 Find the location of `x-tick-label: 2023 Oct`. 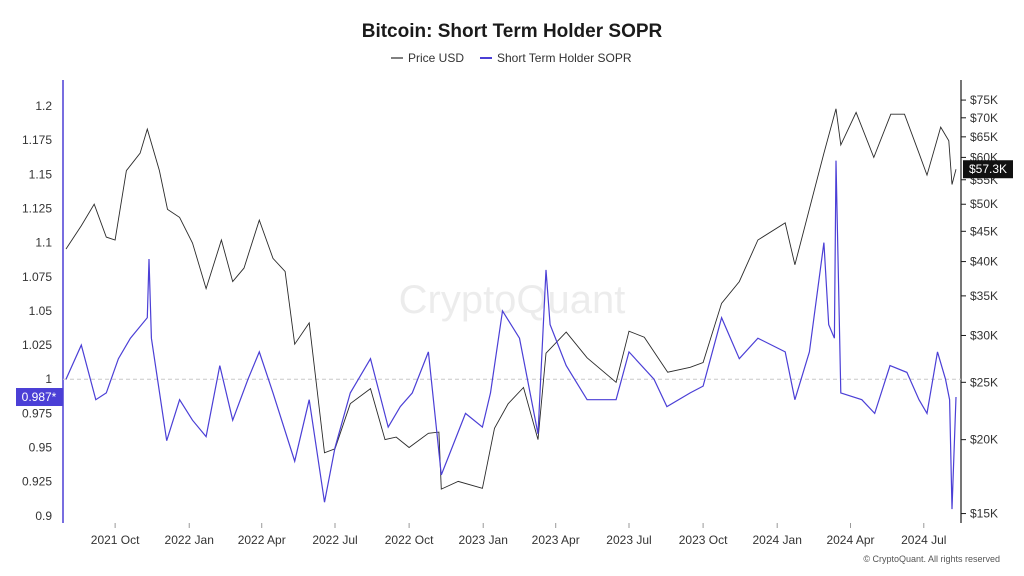

x-tick-label: 2023 Oct is located at coordinates (703, 540).